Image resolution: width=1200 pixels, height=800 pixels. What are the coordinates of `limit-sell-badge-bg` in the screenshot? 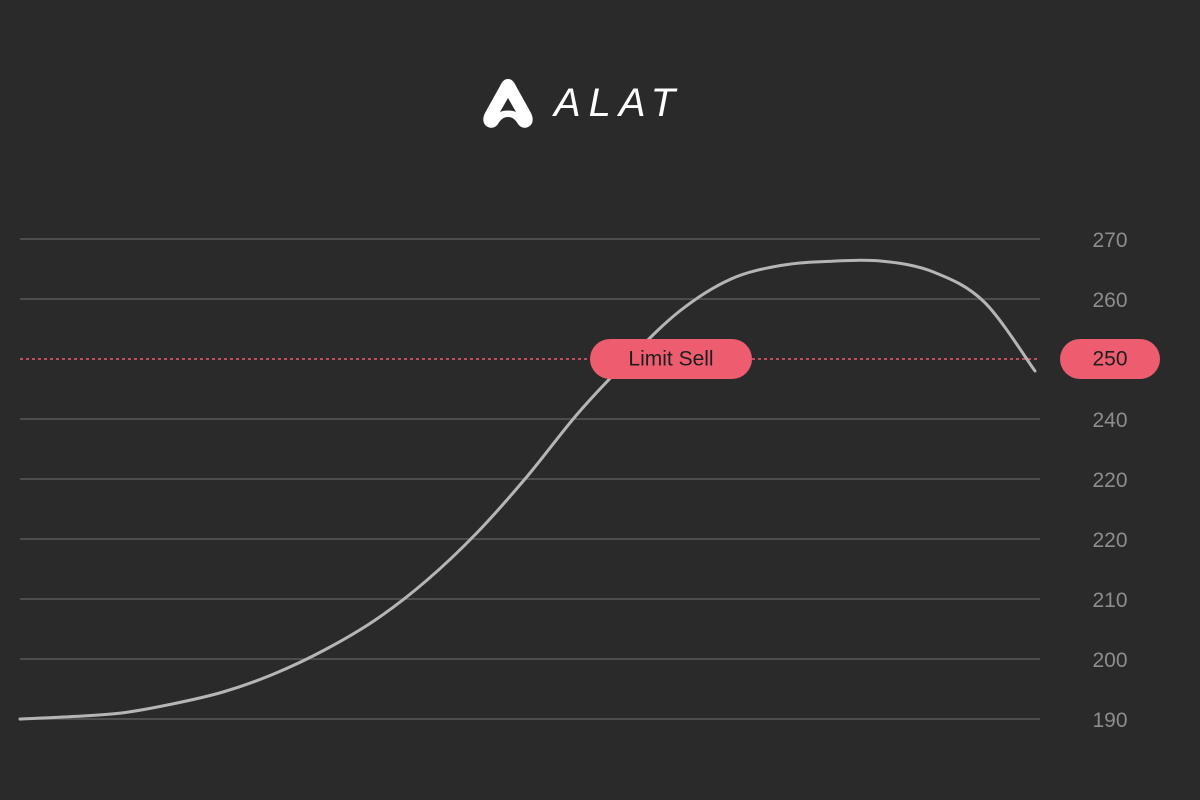 It's located at (671, 359).